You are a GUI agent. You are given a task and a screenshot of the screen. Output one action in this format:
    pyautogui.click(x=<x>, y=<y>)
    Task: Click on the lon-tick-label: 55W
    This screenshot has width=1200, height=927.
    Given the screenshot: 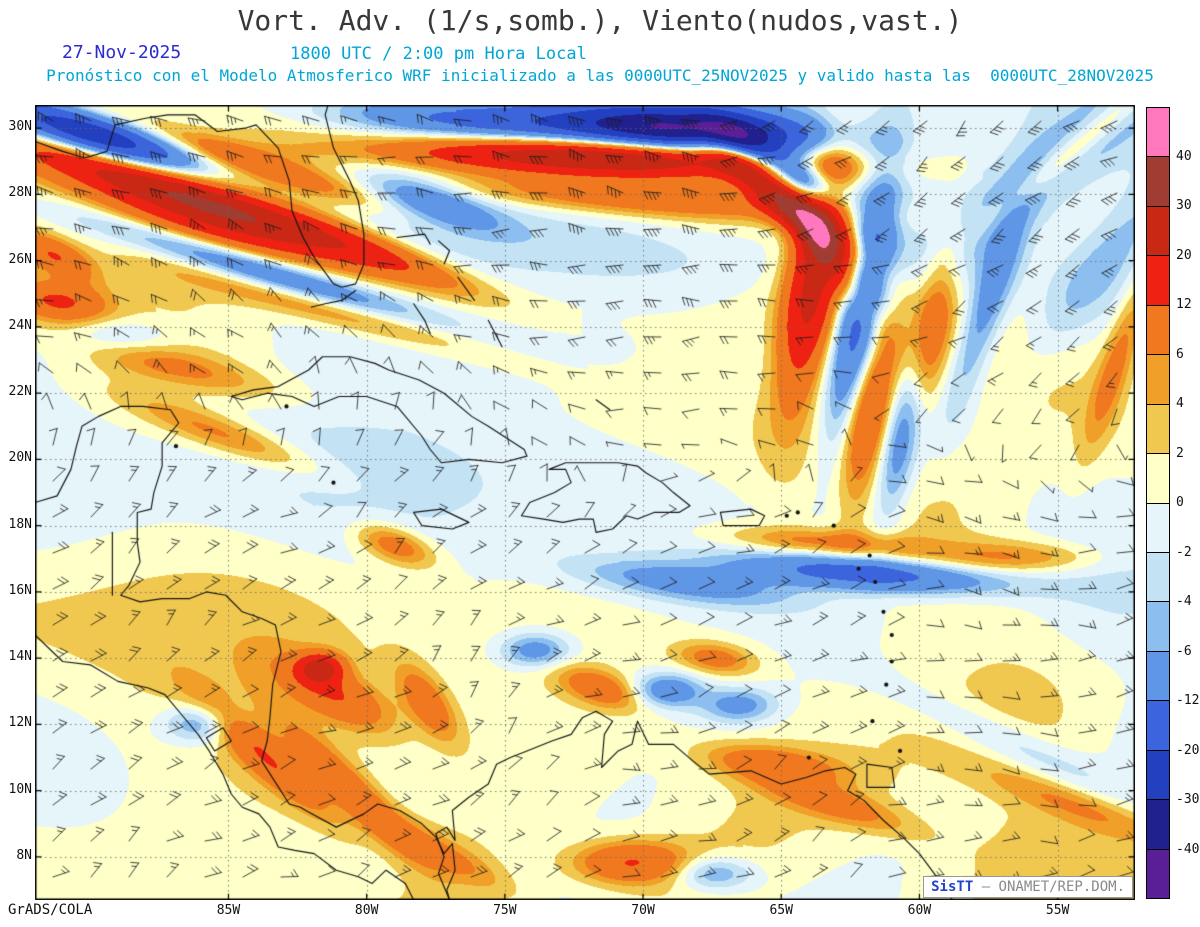 What is the action you would take?
    pyautogui.click(x=1057, y=910)
    